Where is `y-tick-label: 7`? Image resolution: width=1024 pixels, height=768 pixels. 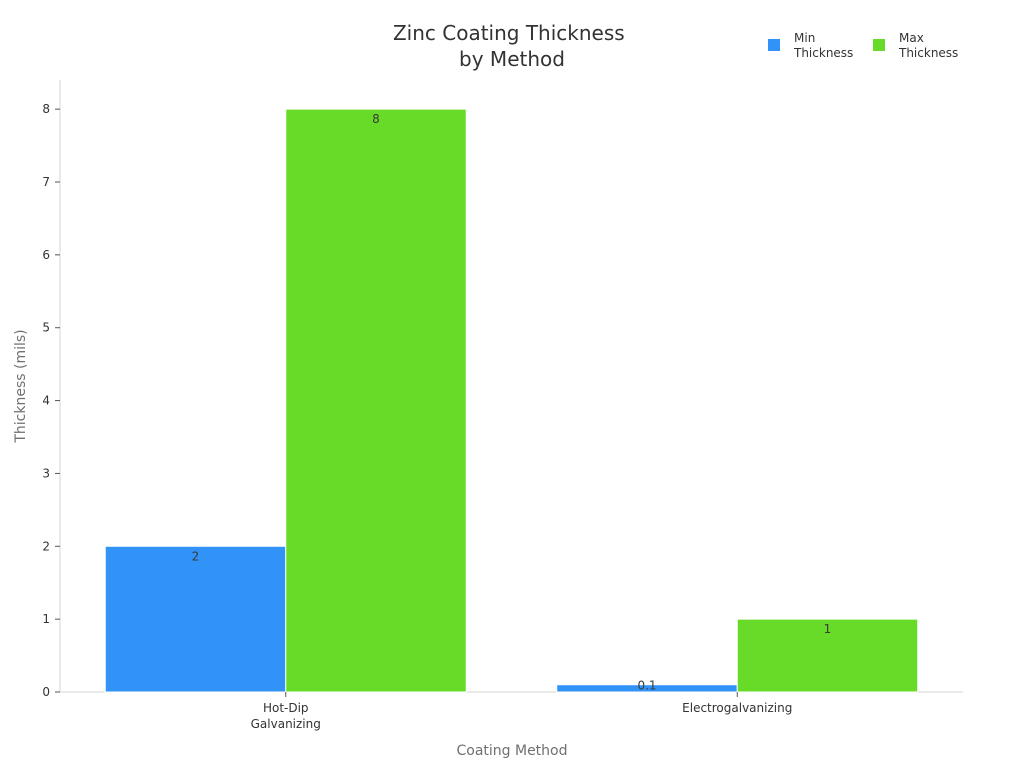
y-tick-label: 7 is located at coordinates (46, 182).